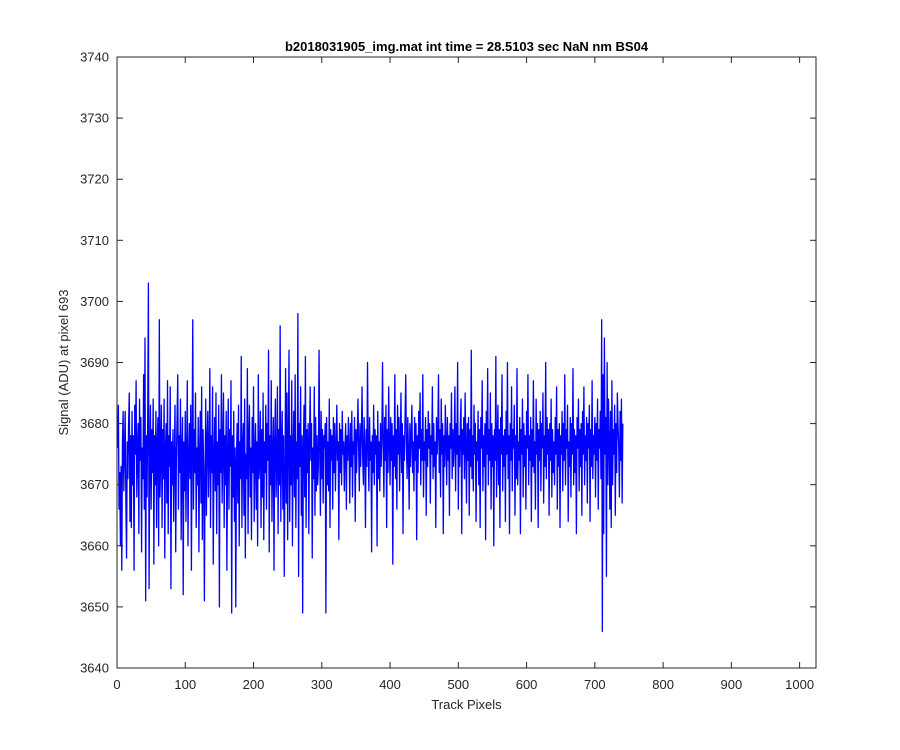  What do you see at coordinates (94, 179) in the screenshot?
I see `y-tick-label: 3720` at bounding box center [94, 179].